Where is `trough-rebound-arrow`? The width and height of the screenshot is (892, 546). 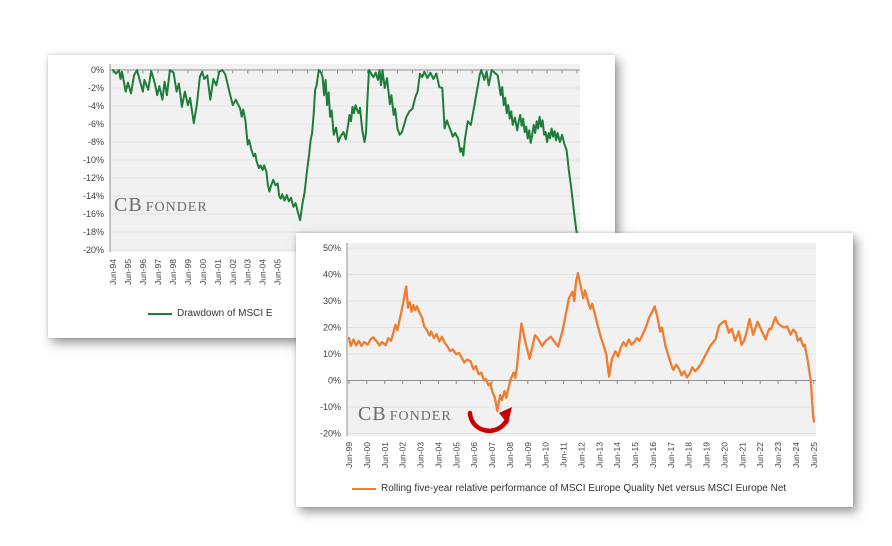 trough-rebound-arrow is located at coordinates (489, 420).